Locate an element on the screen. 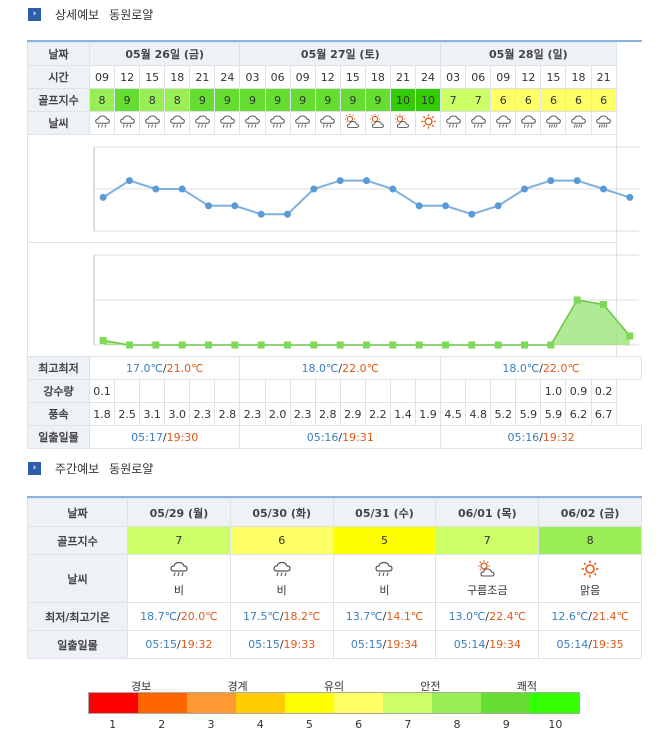  sunrise-time: 05:14 is located at coordinates (572, 644).